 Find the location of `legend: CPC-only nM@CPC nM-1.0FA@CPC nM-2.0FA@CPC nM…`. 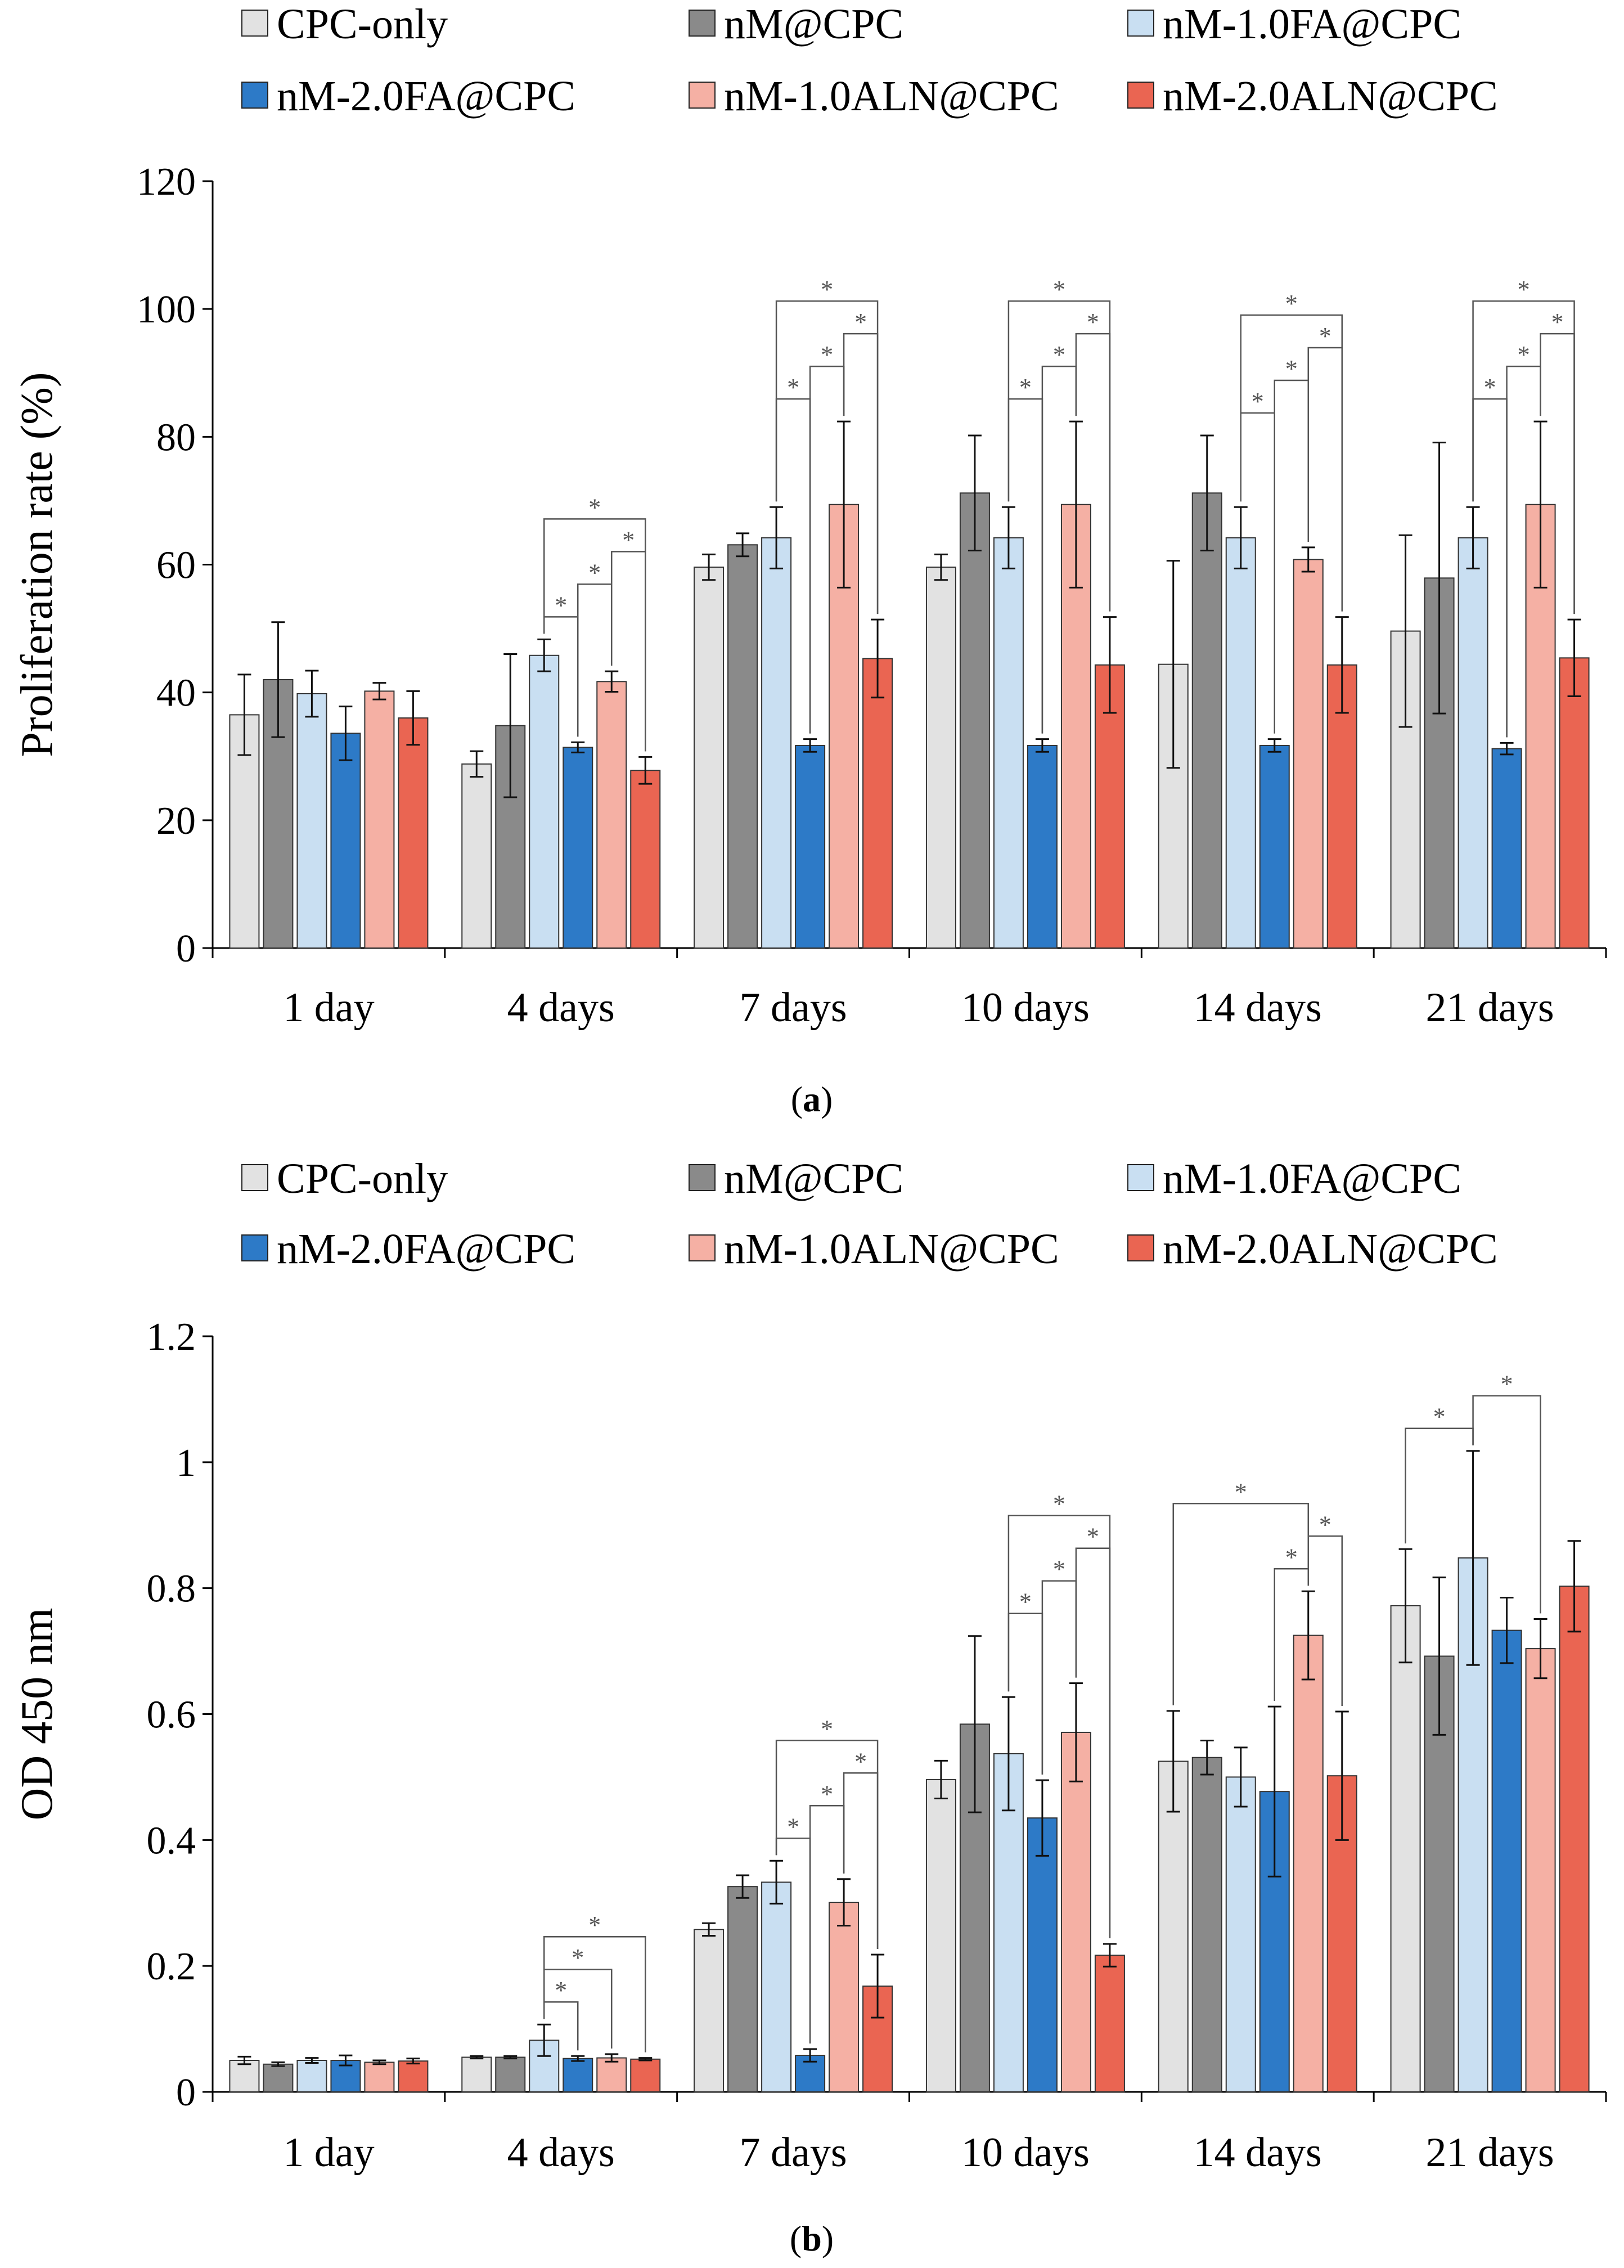

legend: CPC-only nM@CPC nM-1.0FA@CPC nM-2.0FA@CPC nM… is located at coordinates (869, 60).